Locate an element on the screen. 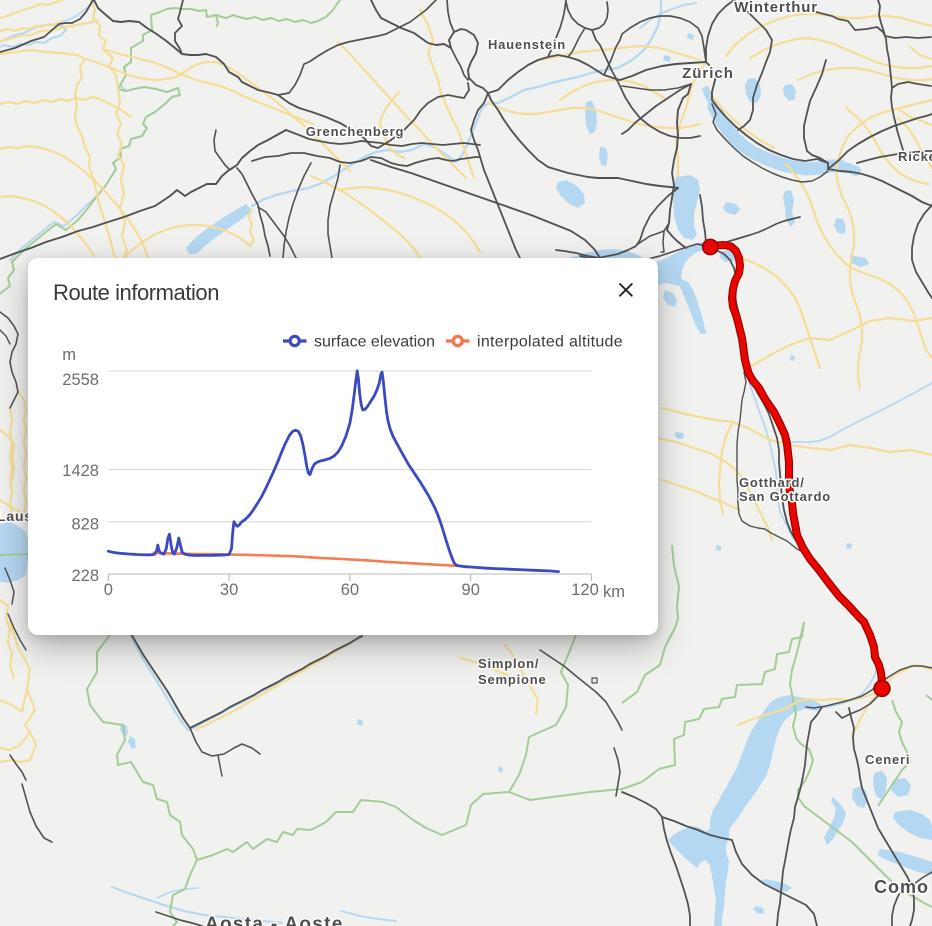 Image resolution: width=932 pixels, height=926 pixels. svg-text: Grenchenberg is located at coordinates (355, 131).